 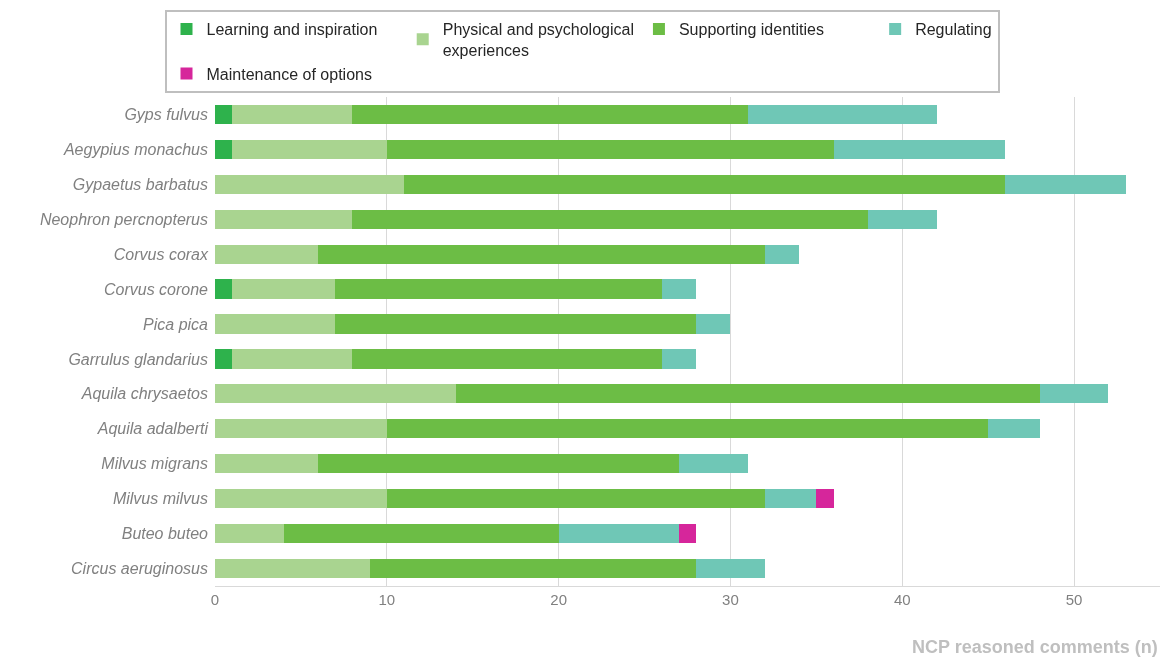 What do you see at coordinates (154, 464) in the screenshot?
I see `y-tick-label: Milvus migrans` at bounding box center [154, 464].